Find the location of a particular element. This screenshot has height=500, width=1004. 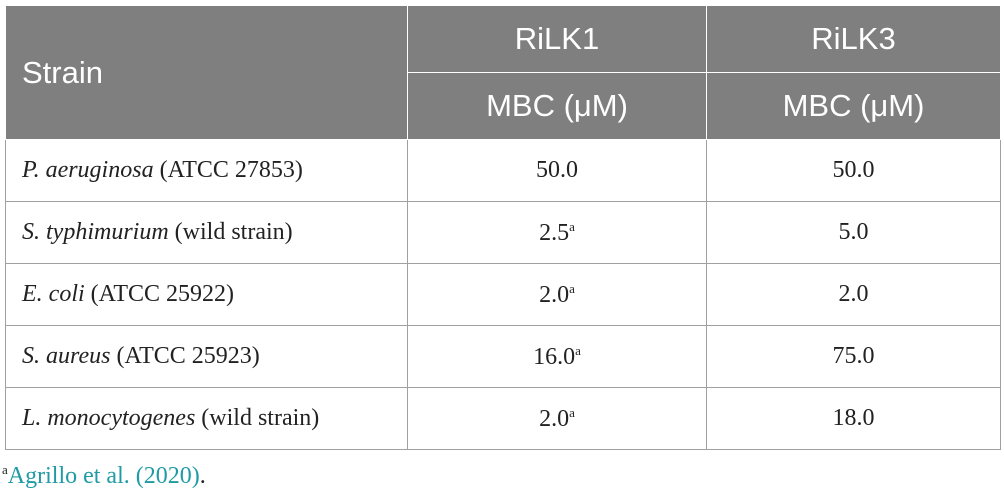

header-cell: RiLK3 is located at coordinates (853, 39).